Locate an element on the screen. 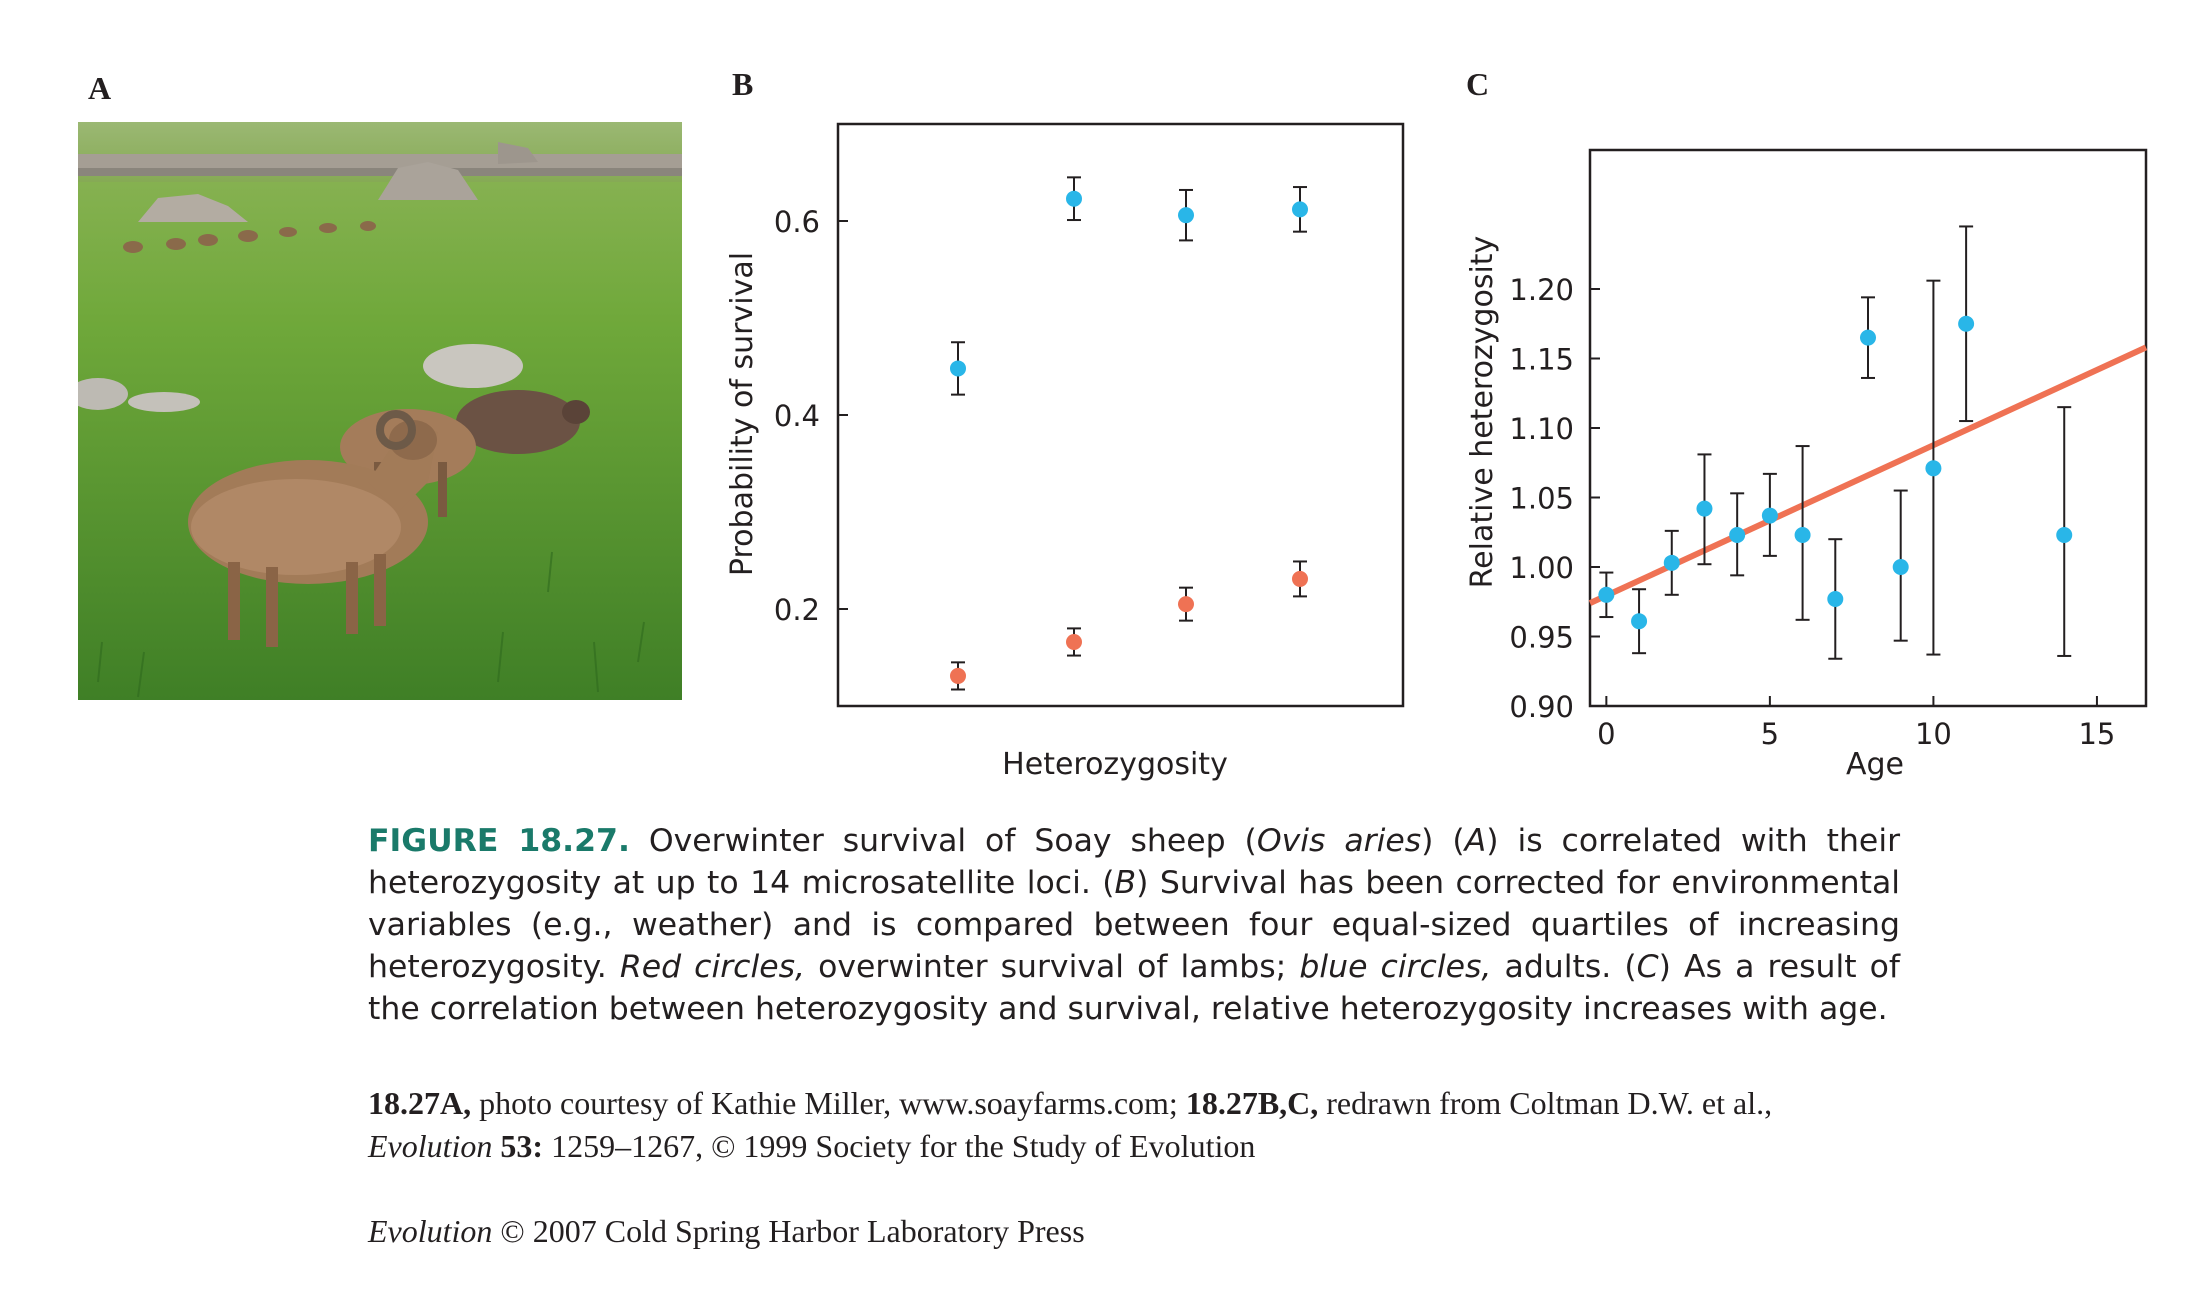  y-axis-label-b: Probability of survival is located at coordinates (742, 414).